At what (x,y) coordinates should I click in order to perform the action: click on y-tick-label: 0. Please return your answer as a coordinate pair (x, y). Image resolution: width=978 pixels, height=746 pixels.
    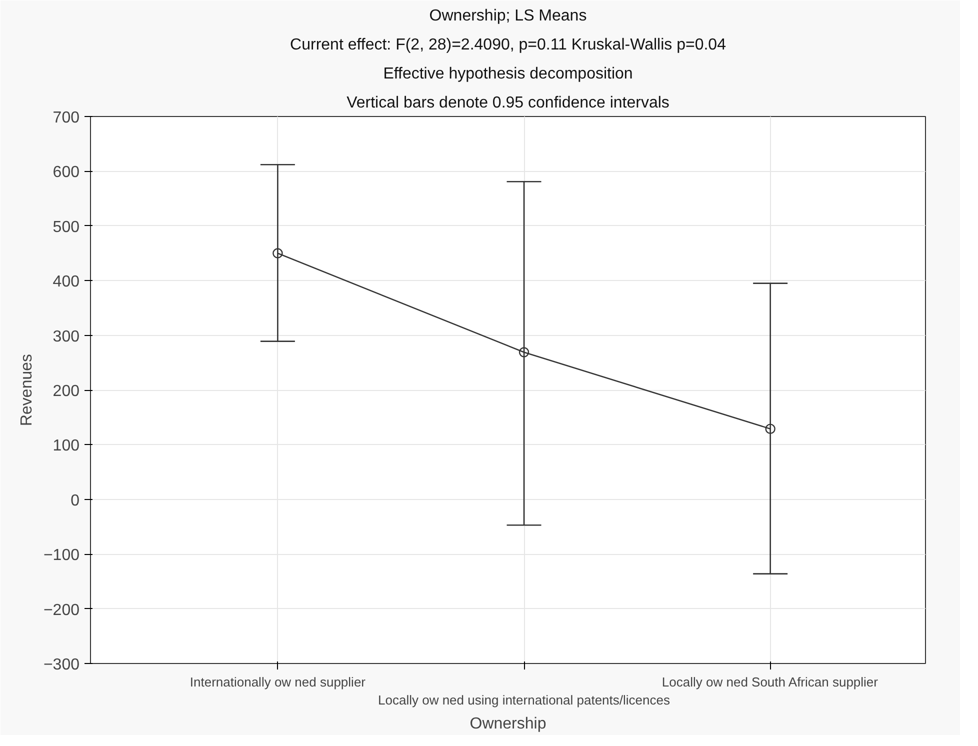
    Looking at the image, I should click on (75, 501).